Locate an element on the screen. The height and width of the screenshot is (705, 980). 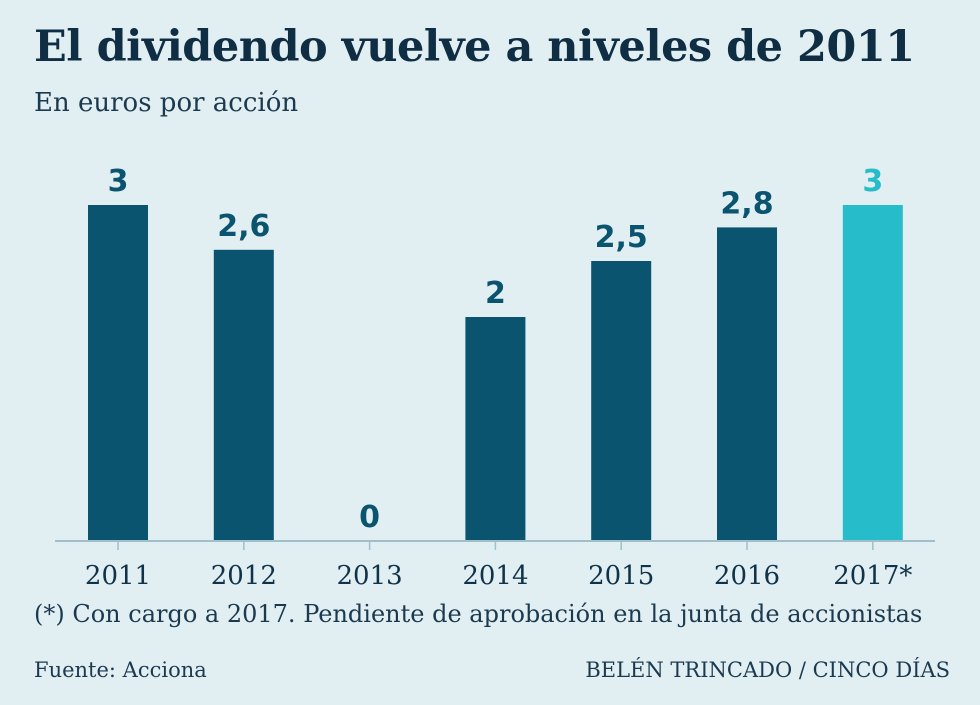
x-tick-label-2014: 2014 is located at coordinates (495, 576).